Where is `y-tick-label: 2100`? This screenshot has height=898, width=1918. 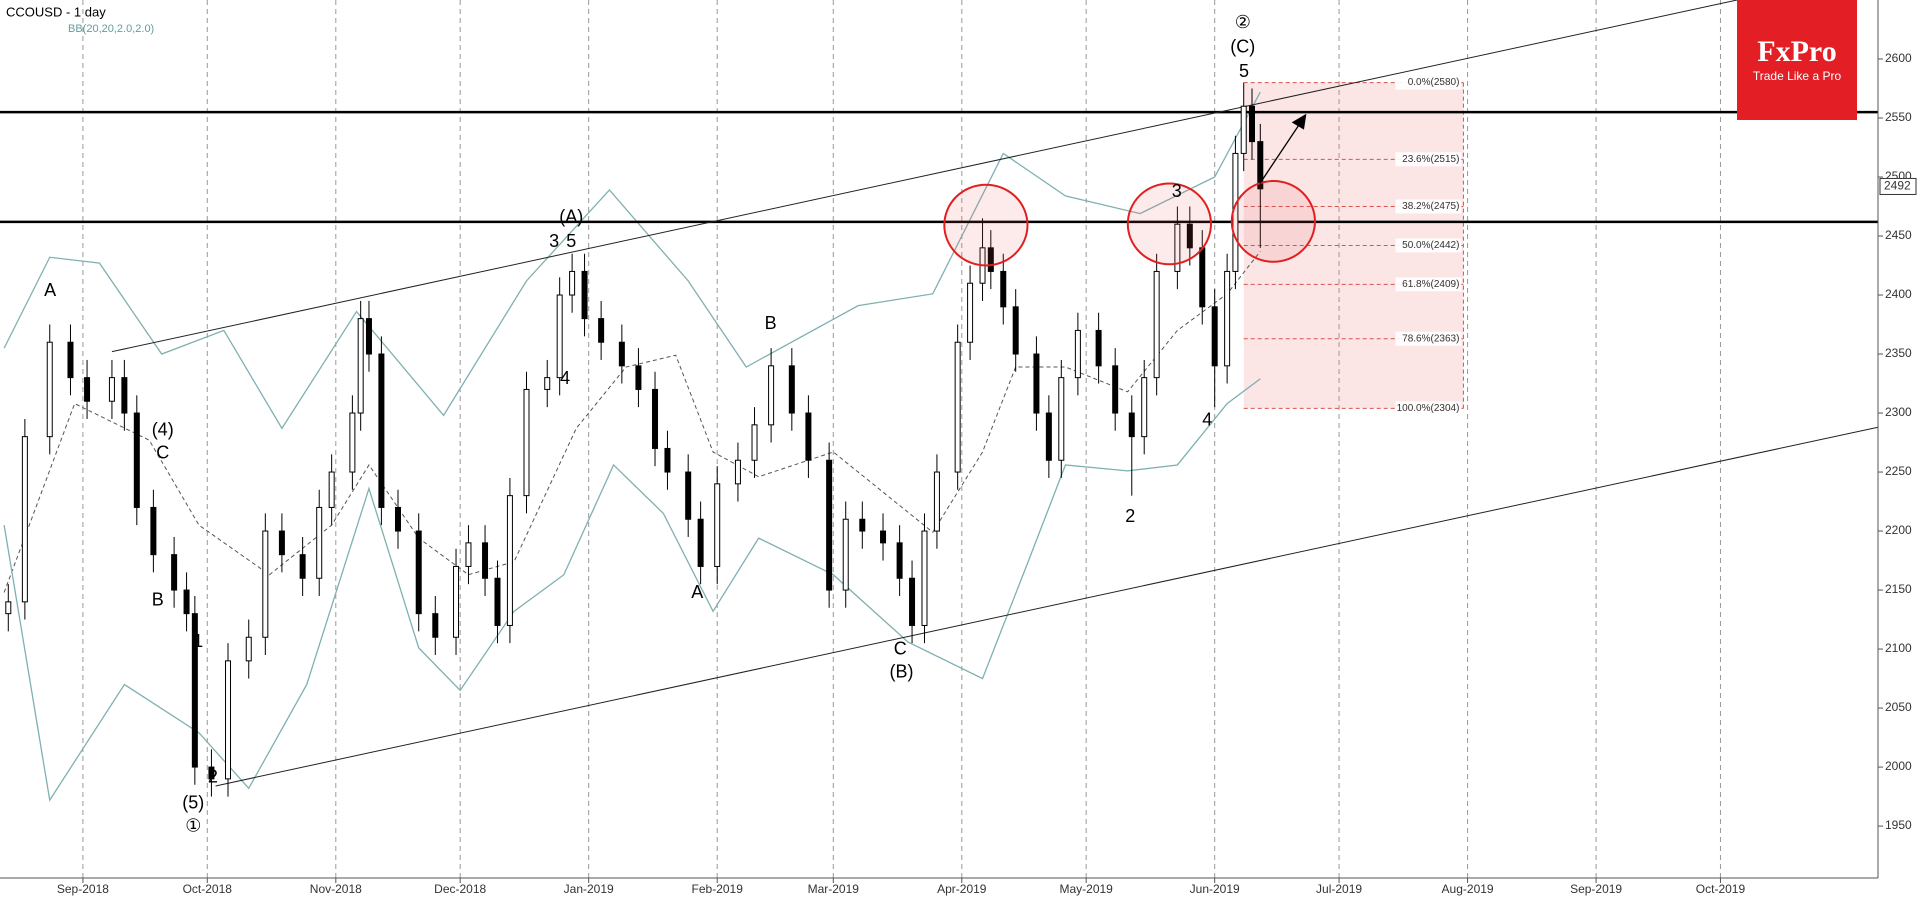 y-tick-label: 2100 is located at coordinates (1898, 648).